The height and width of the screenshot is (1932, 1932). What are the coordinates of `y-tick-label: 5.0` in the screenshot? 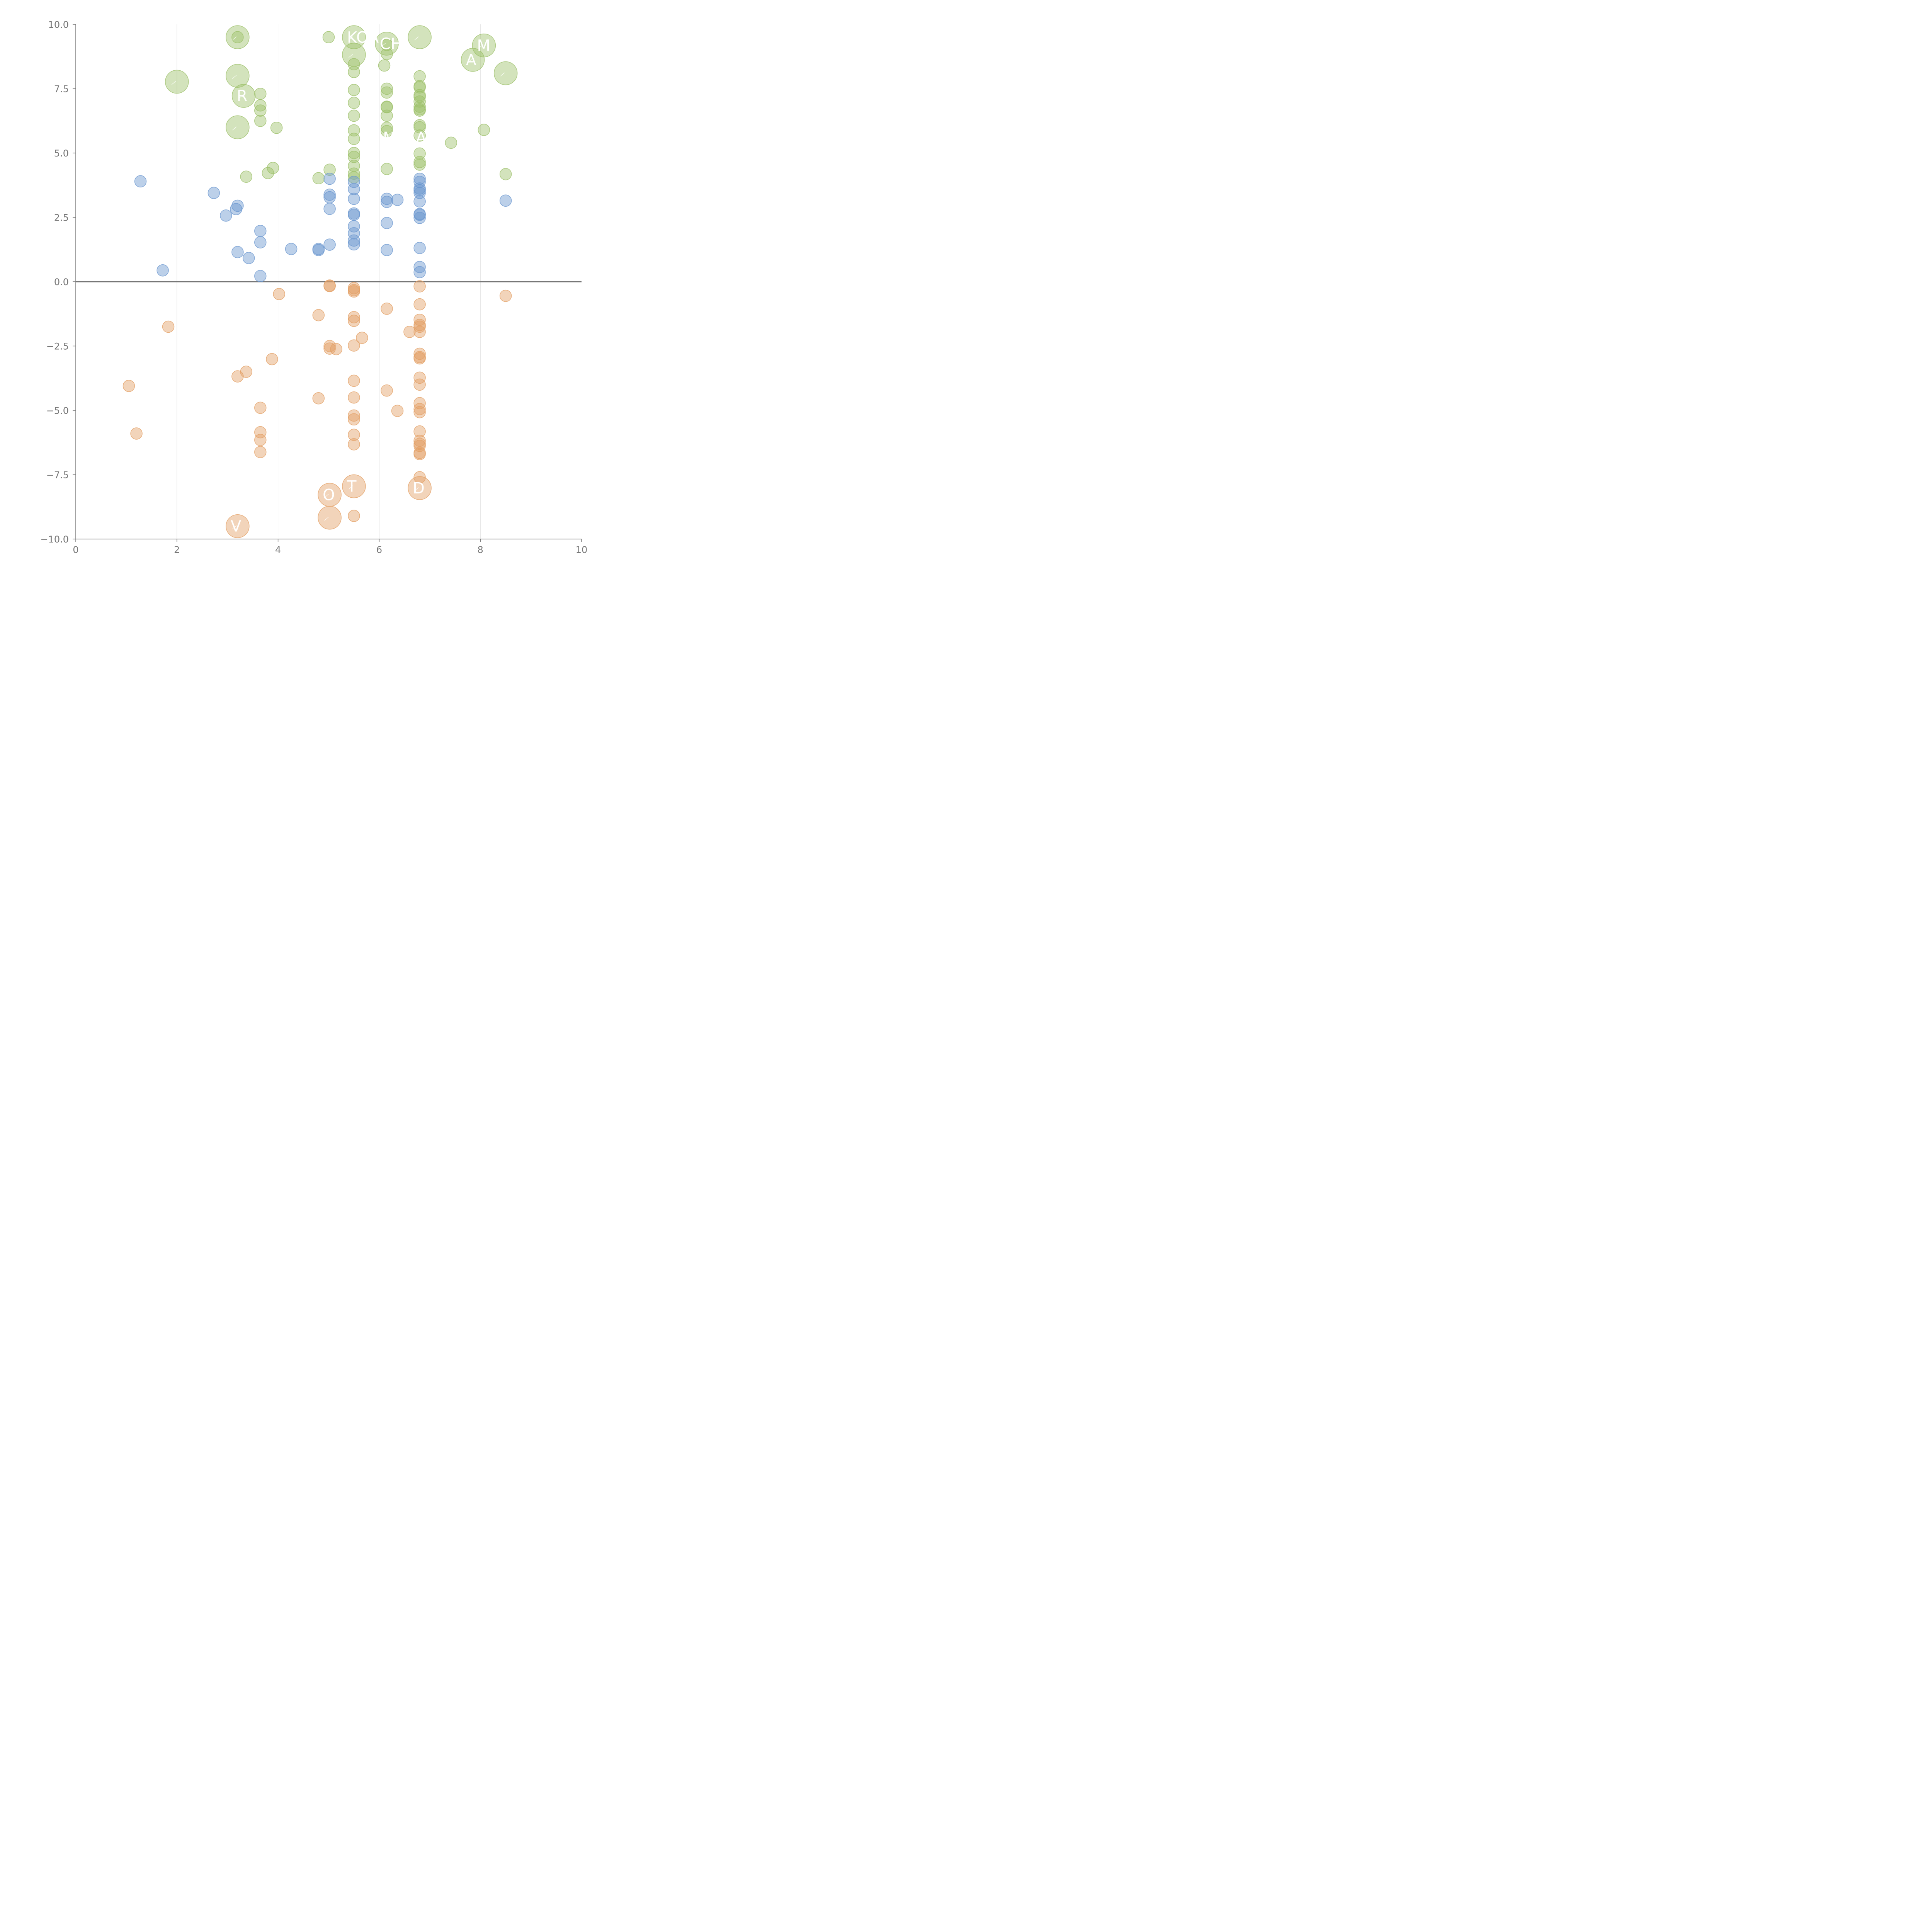 It's located at (62, 153).